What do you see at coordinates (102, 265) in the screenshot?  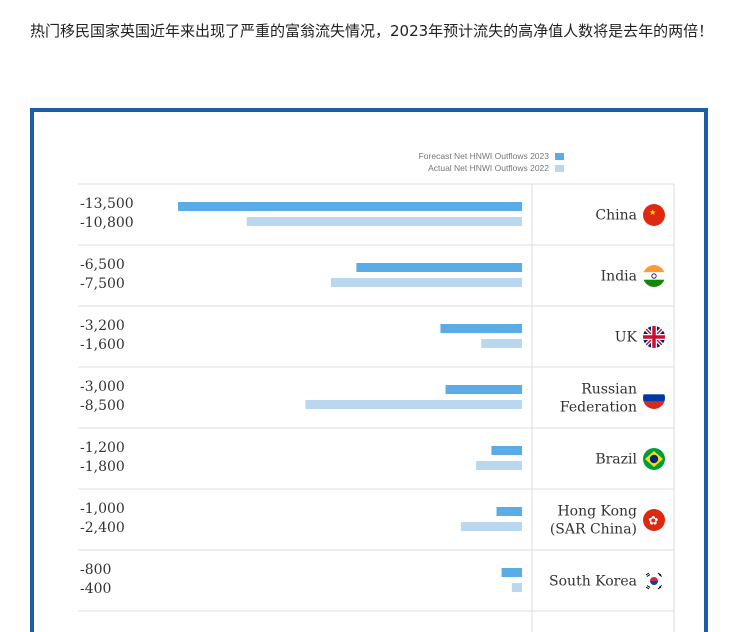 I see `value-label-forecast-india: -6,500` at bounding box center [102, 265].